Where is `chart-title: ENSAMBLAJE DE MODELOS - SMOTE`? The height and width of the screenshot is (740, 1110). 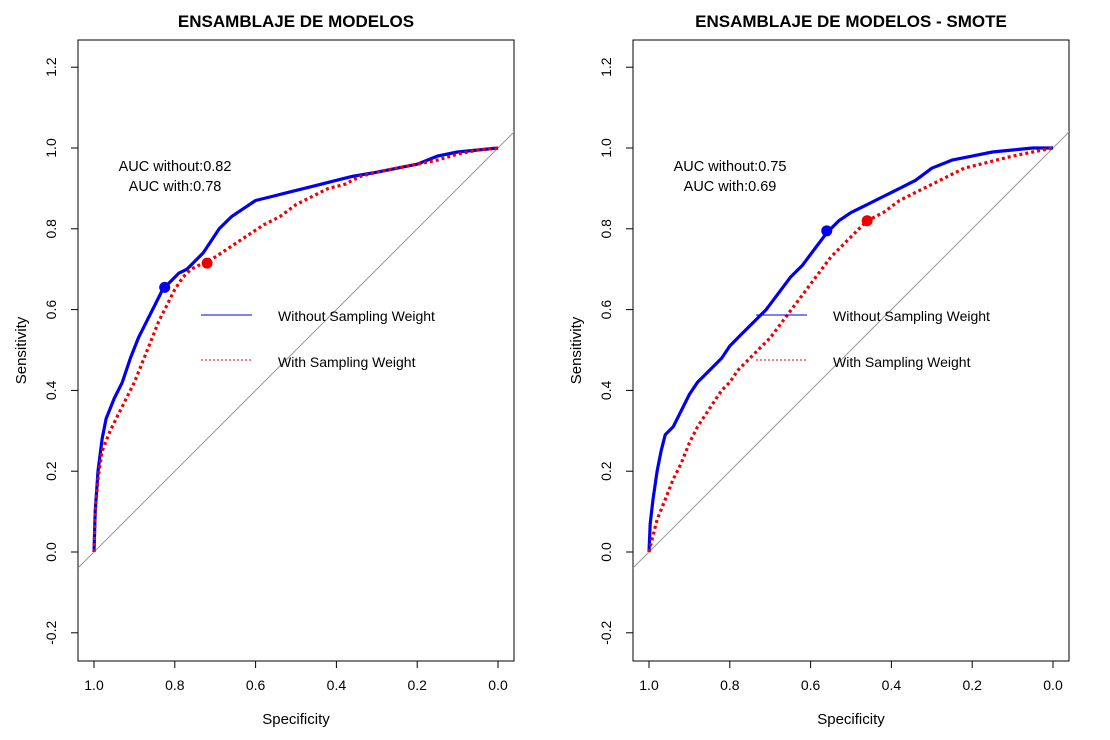 chart-title: ENSAMBLAJE DE MODELOS - SMOTE is located at coordinates (851, 21).